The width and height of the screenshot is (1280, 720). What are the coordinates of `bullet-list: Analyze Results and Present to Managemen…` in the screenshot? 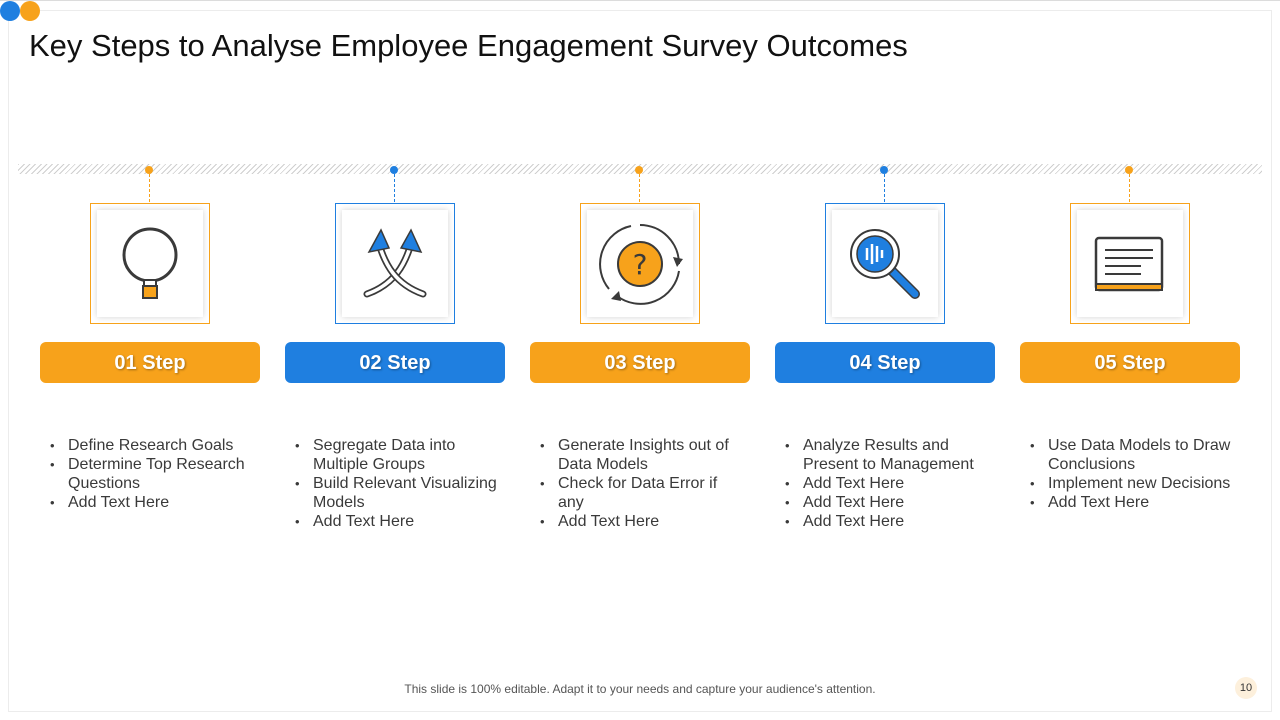 It's located at (888, 483).